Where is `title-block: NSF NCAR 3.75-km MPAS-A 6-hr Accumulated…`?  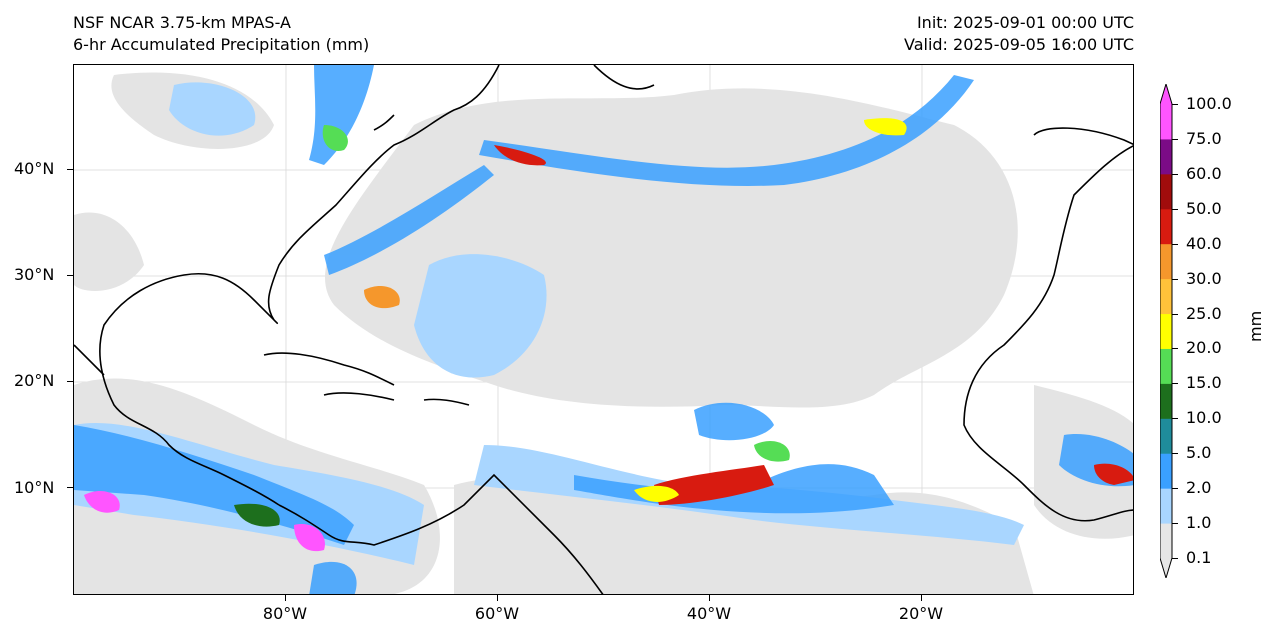
title-block: NSF NCAR 3.75-km MPAS-A 6-hr Accumulated… is located at coordinates (221, 34).